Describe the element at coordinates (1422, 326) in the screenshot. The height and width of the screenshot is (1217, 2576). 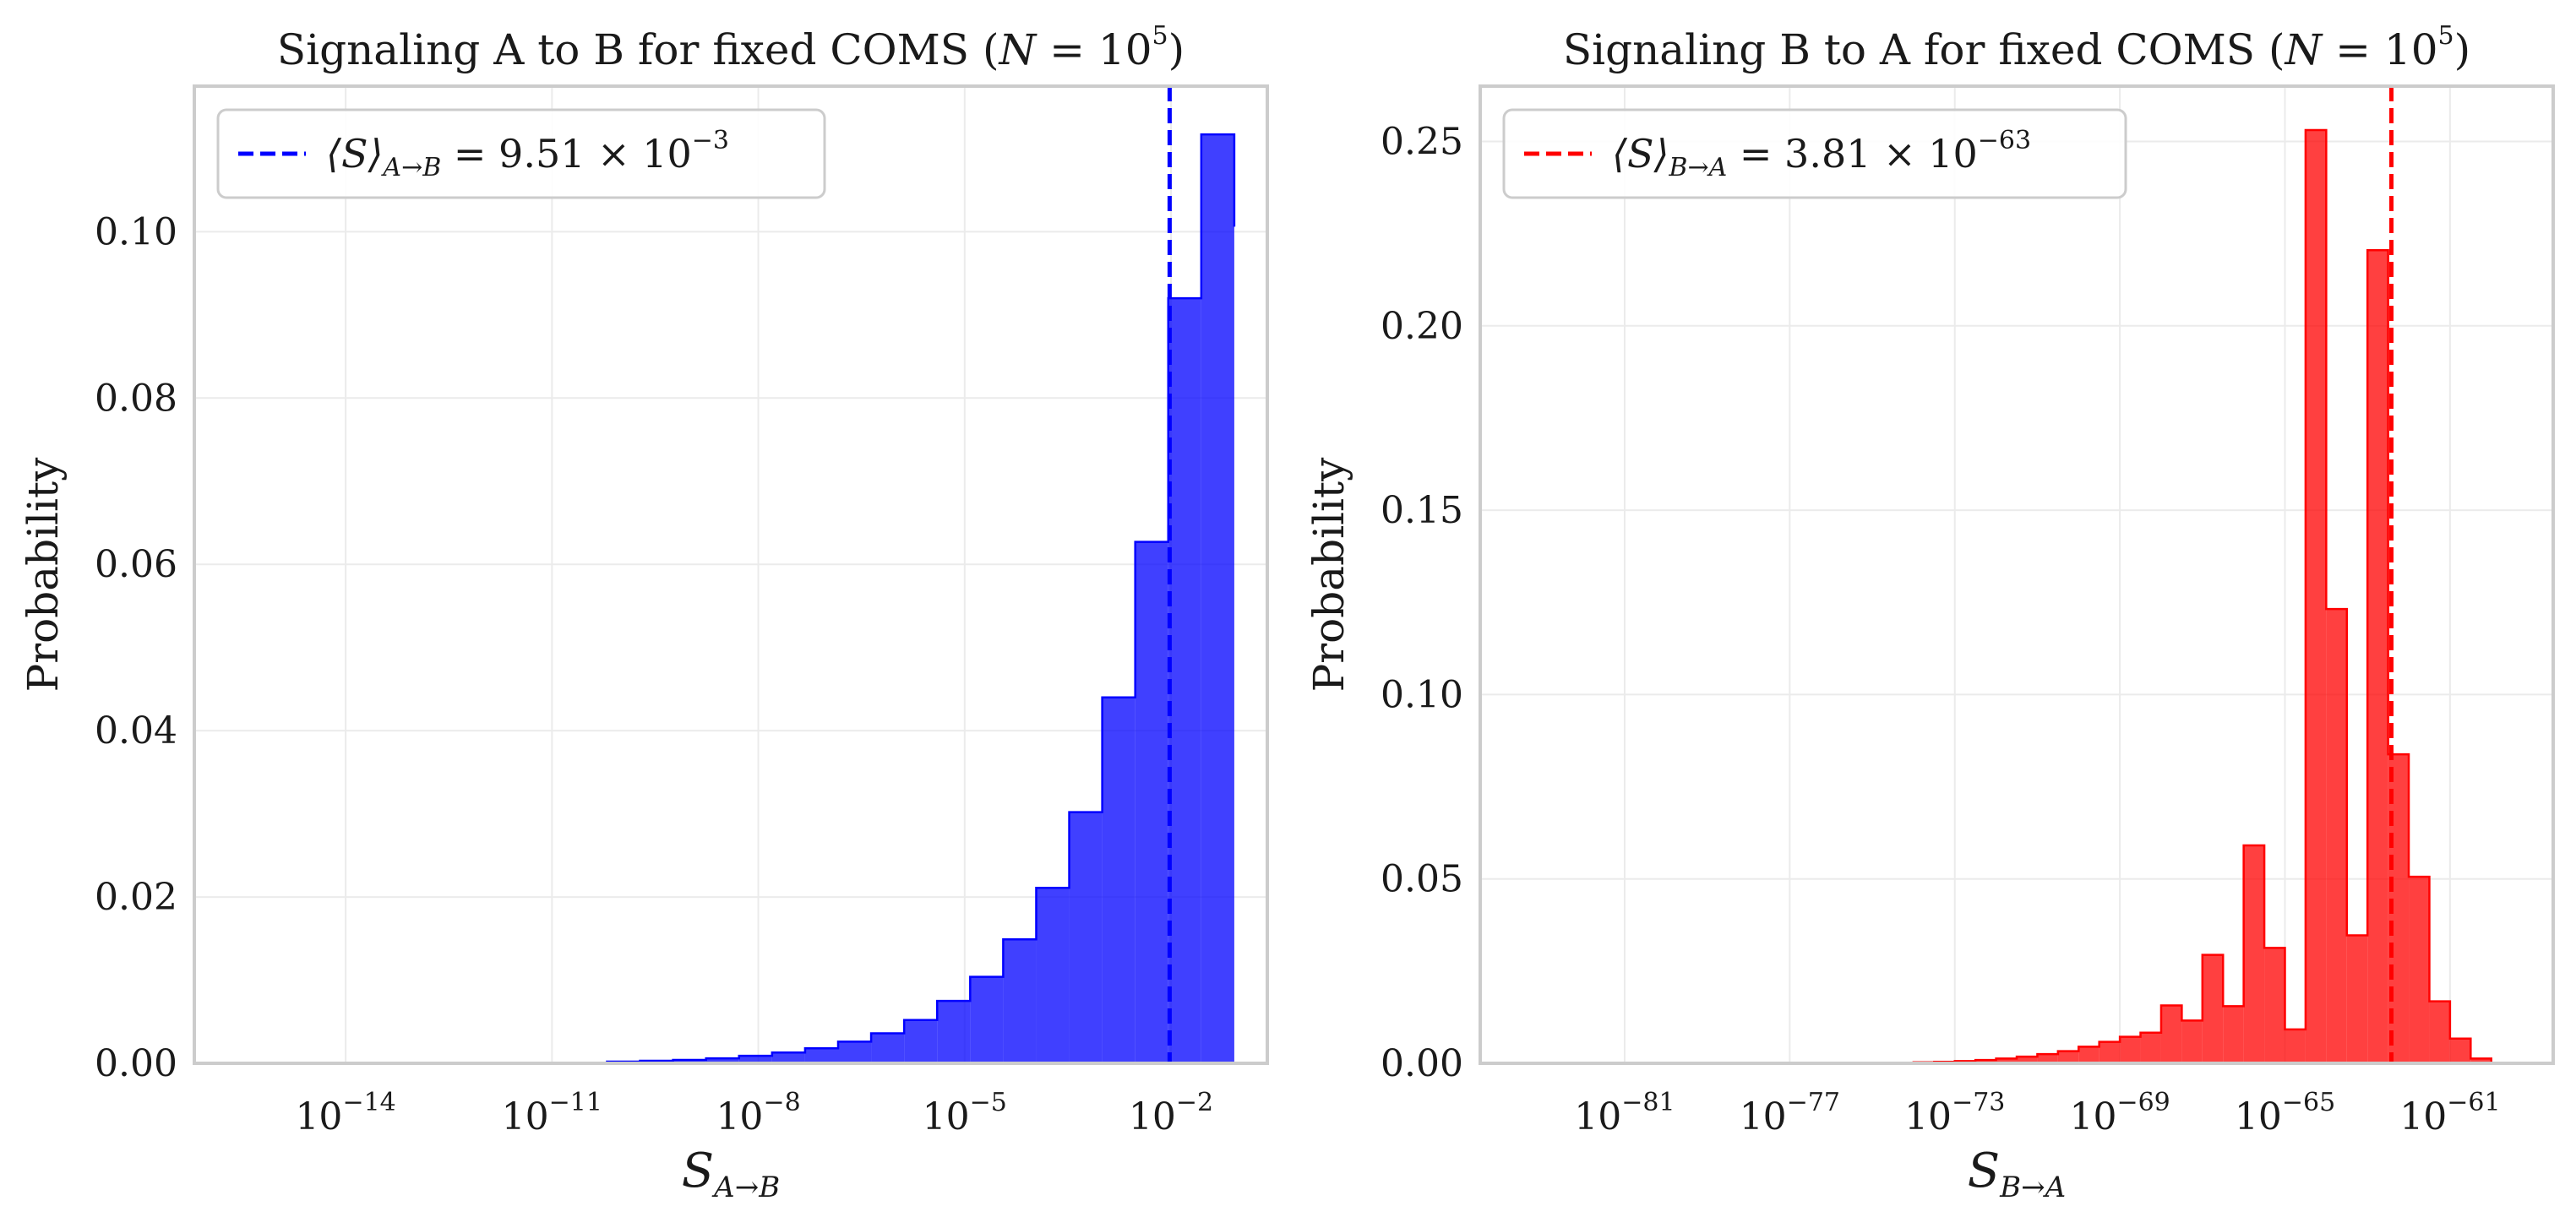
I see `y-tick-label: 0.20` at that location.